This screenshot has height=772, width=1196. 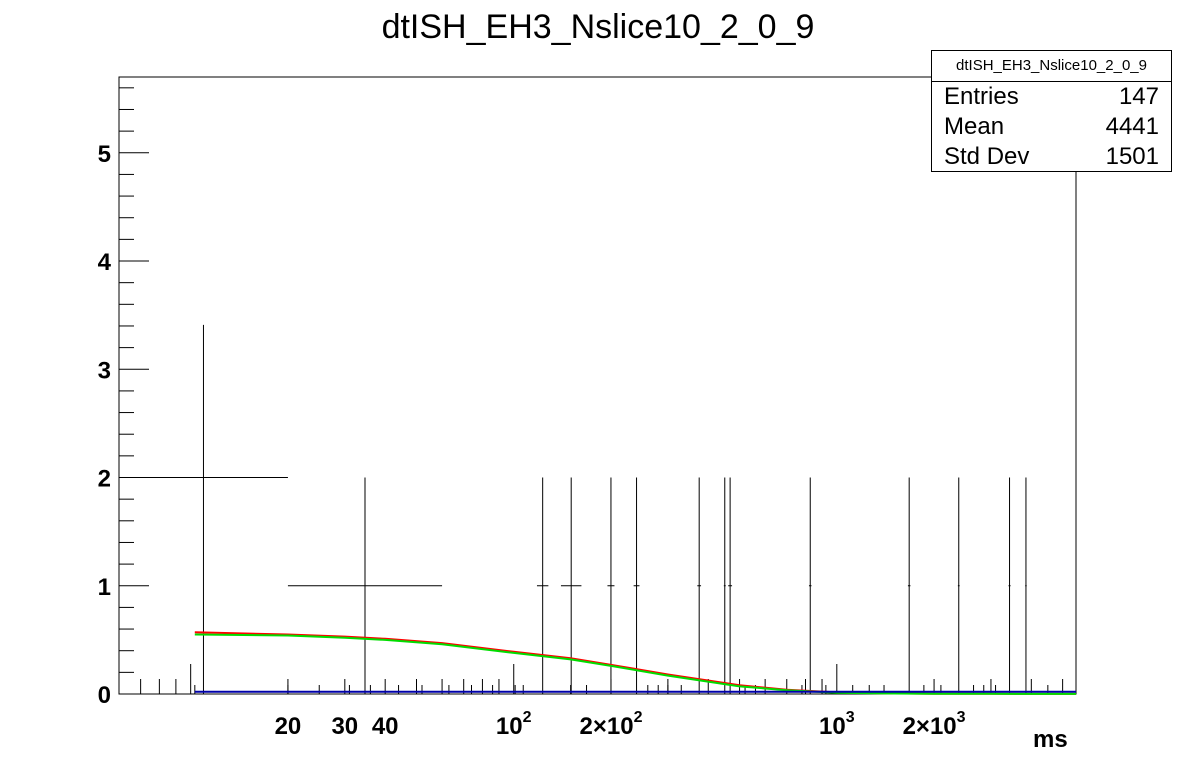 What do you see at coordinates (837, 724) in the screenshot?
I see `x-tick-label: 10³` at bounding box center [837, 724].